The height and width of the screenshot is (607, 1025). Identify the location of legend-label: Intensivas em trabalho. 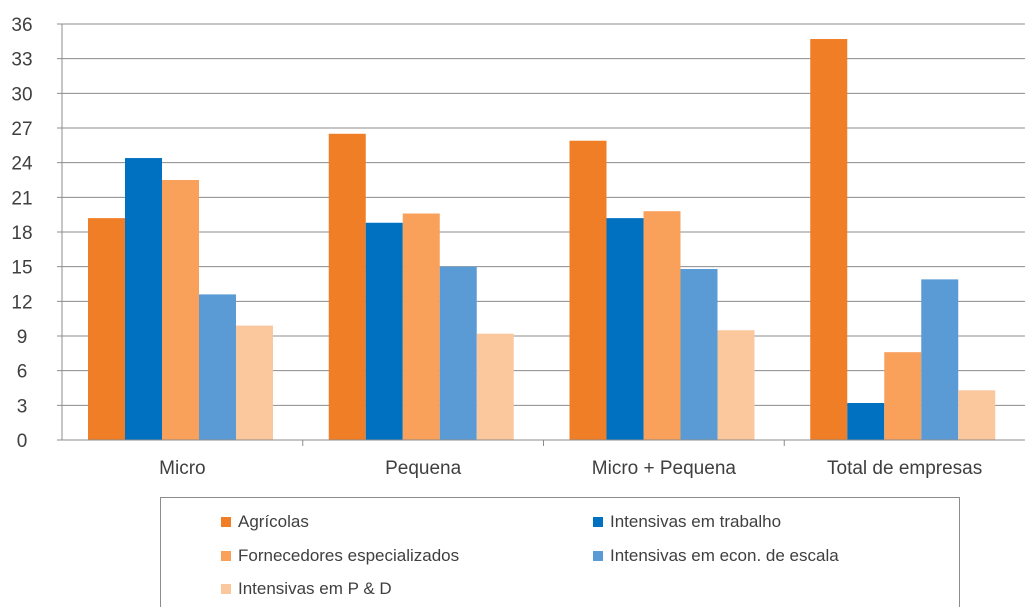
(696, 521).